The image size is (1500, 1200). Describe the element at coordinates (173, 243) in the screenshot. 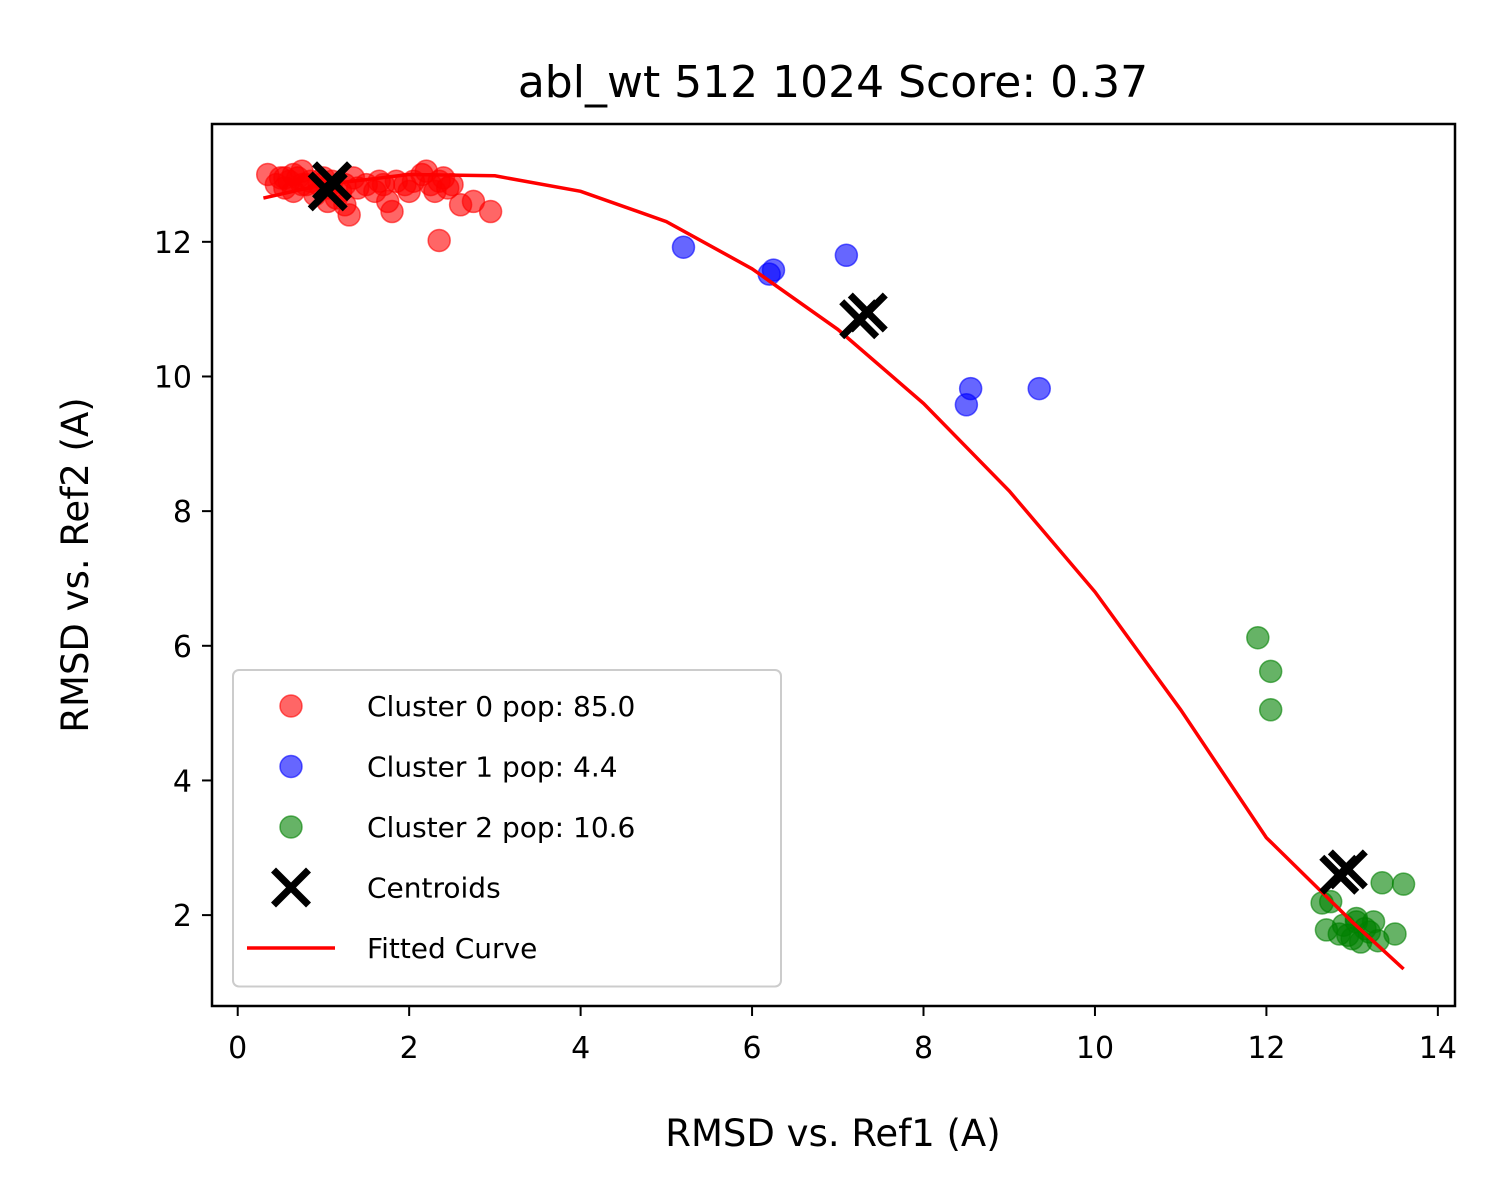

I see `y-tick-label: 12` at that location.